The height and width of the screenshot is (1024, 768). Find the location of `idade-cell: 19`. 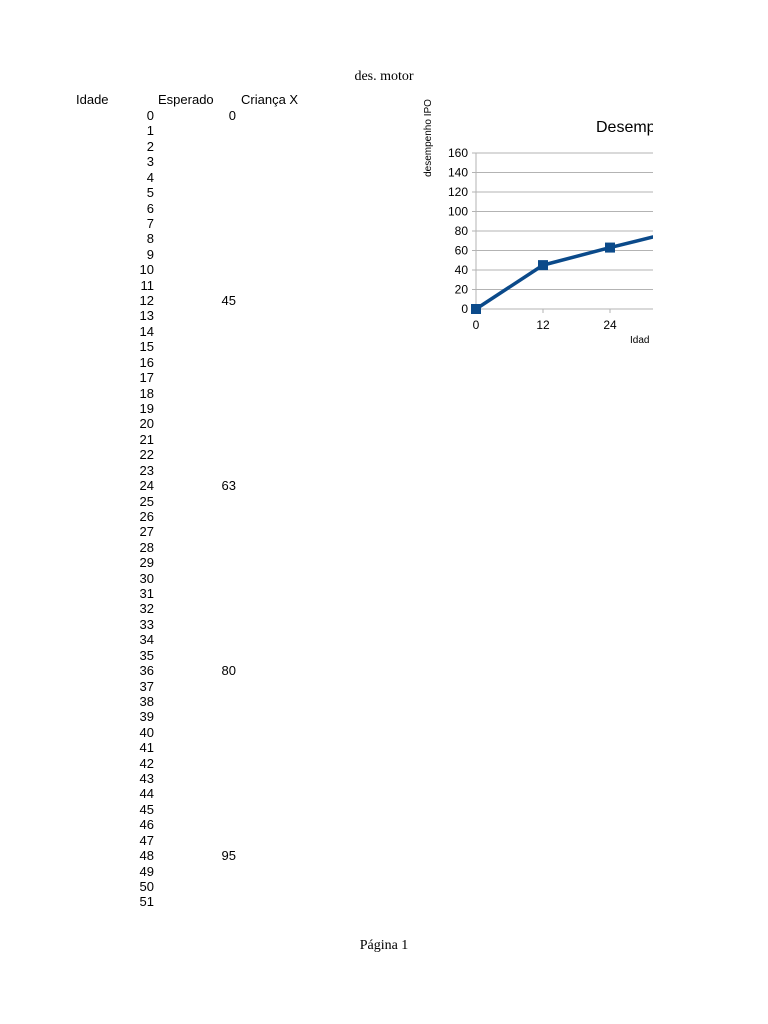

idade-cell: 19 is located at coordinates (146, 408).